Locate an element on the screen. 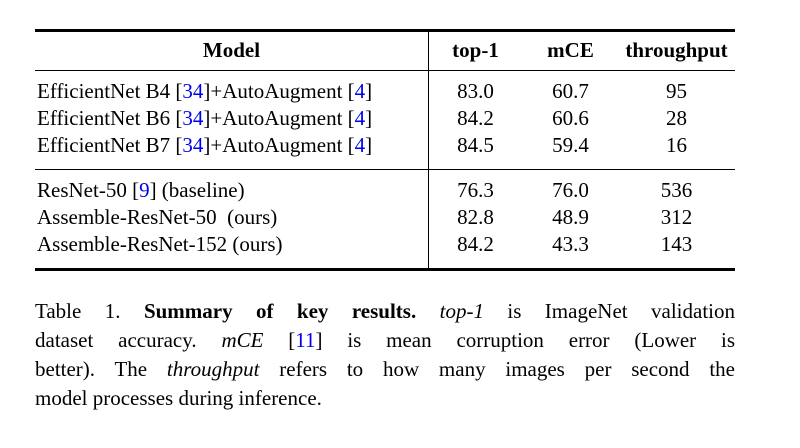  group-divider-rule is located at coordinates (385, 169).